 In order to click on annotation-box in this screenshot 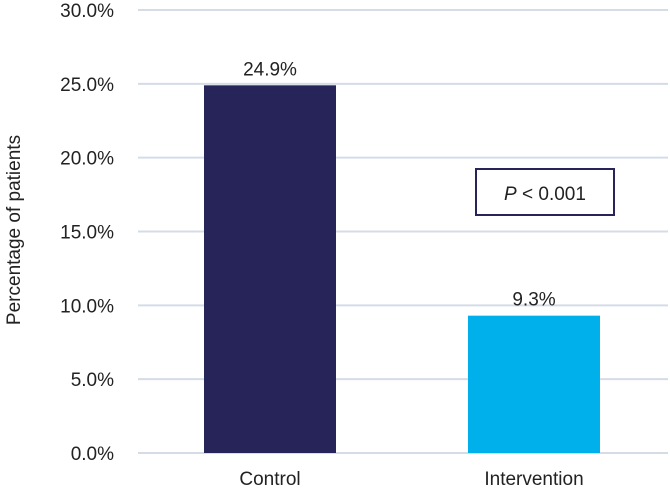, I will do `click(545, 192)`.